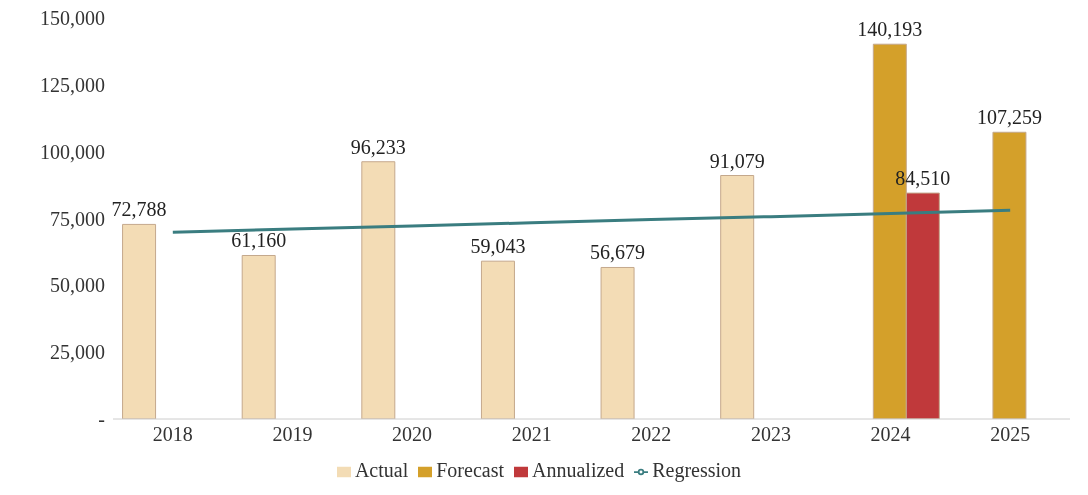 This screenshot has width=1088, height=495. What do you see at coordinates (77, 352) in the screenshot?
I see `y-tick-label: 25,000` at bounding box center [77, 352].